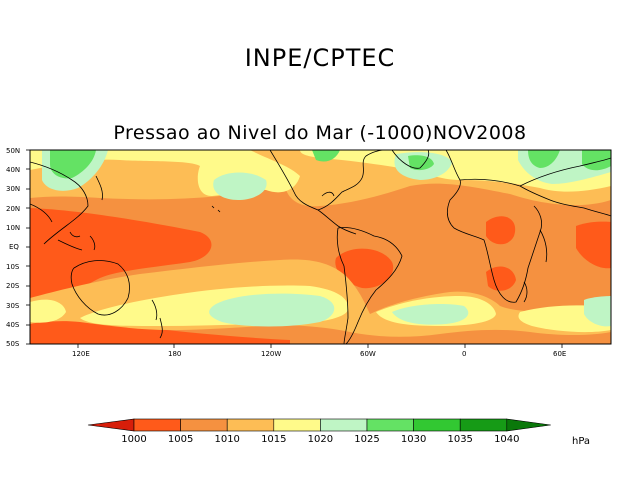  Describe the element at coordinates (174, 354) in the screenshot. I see `lon-label-180: 180` at that location.